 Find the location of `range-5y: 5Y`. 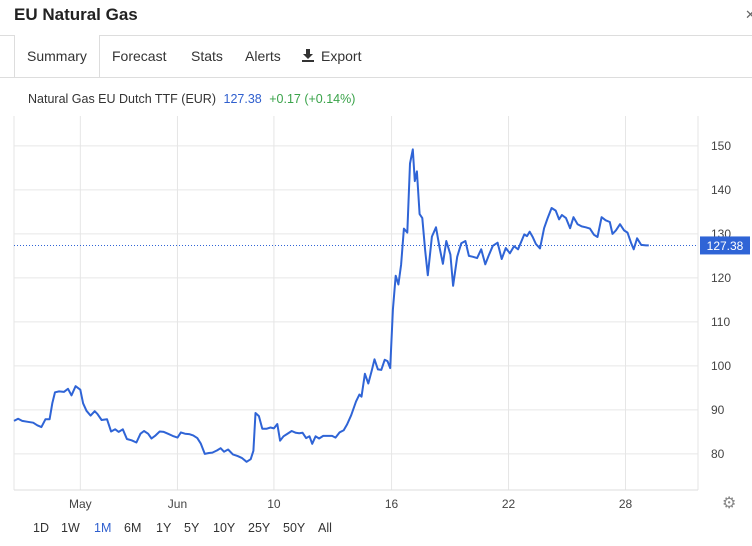

range-5y: 5Y is located at coordinates (192, 528).